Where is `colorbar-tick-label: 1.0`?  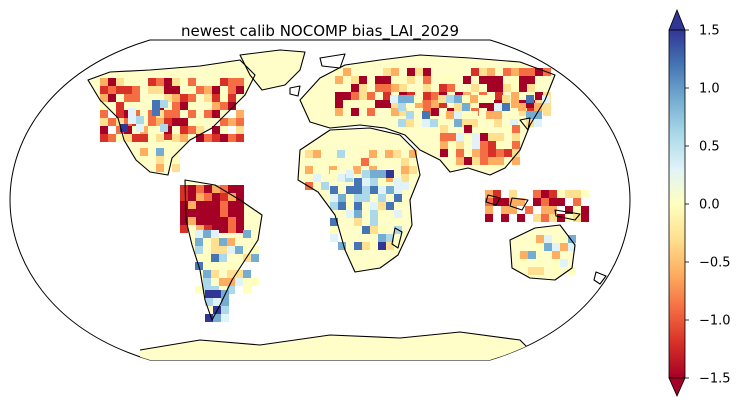 colorbar-tick-label: 1.0 is located at coordinates (709, 89).